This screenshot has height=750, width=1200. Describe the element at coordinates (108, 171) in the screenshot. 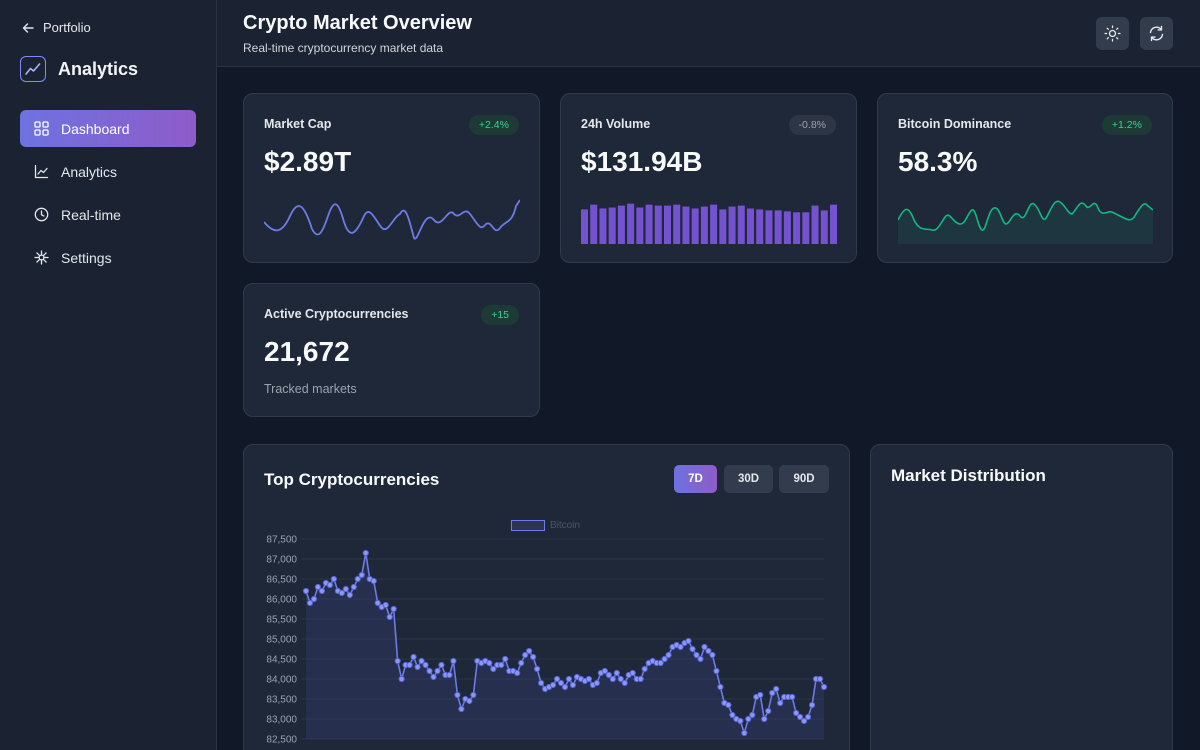

I see `sidebar-item-analytics: Analytics` at that location.